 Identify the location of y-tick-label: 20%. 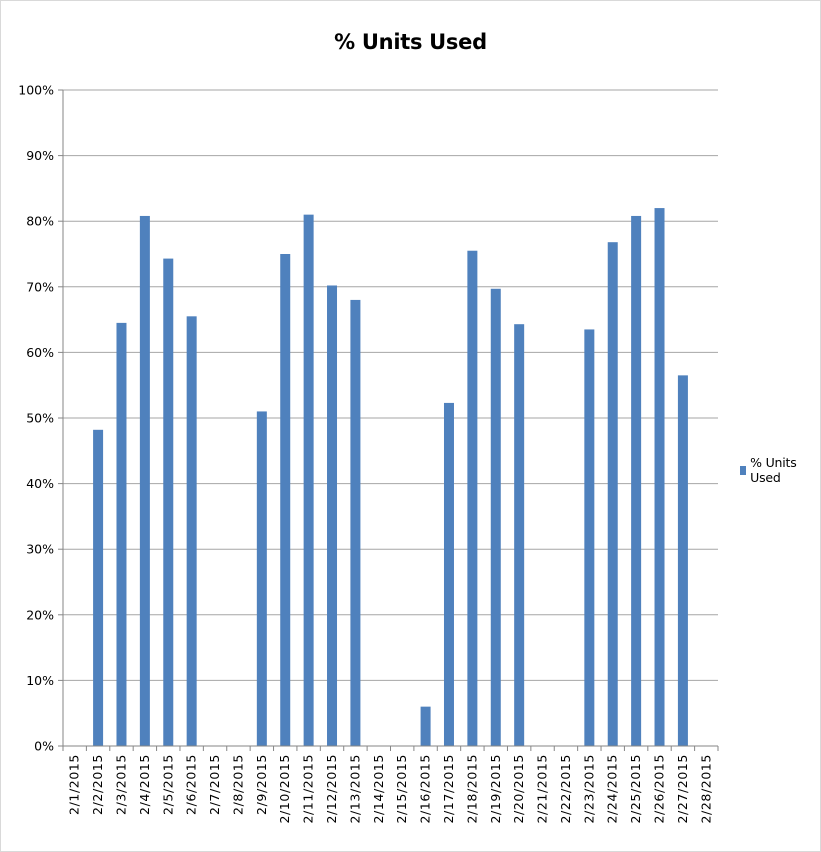
(40, 614).